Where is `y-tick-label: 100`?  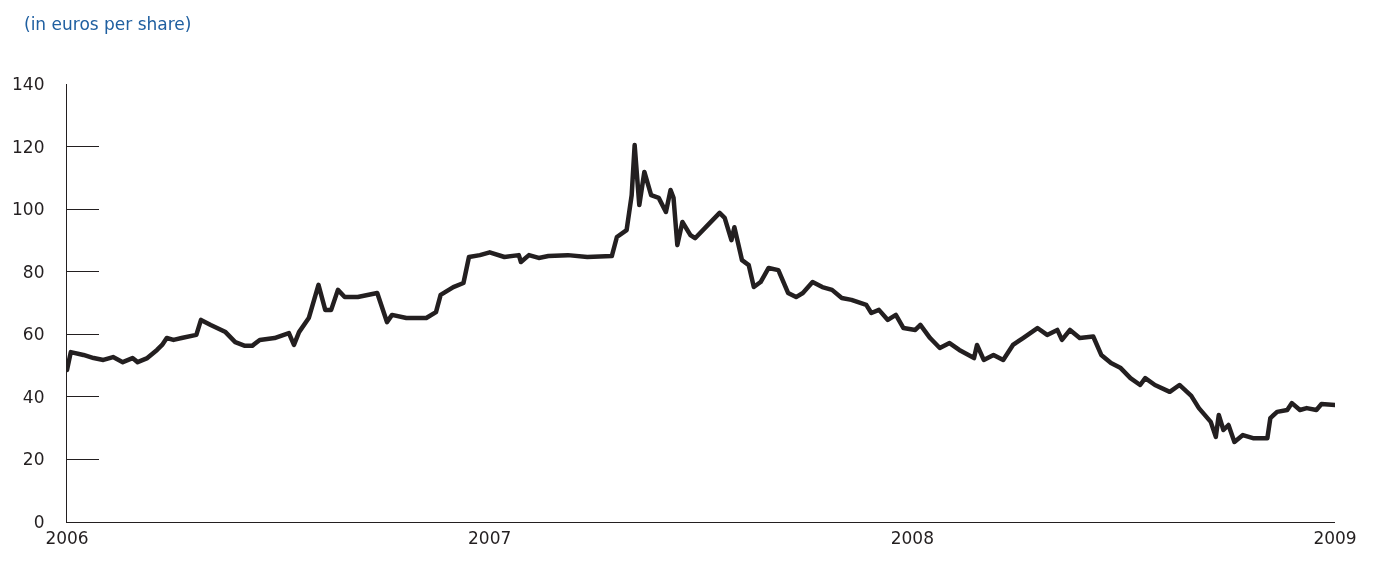 y-tick-label: 100 is located at coordinates (28, 209).